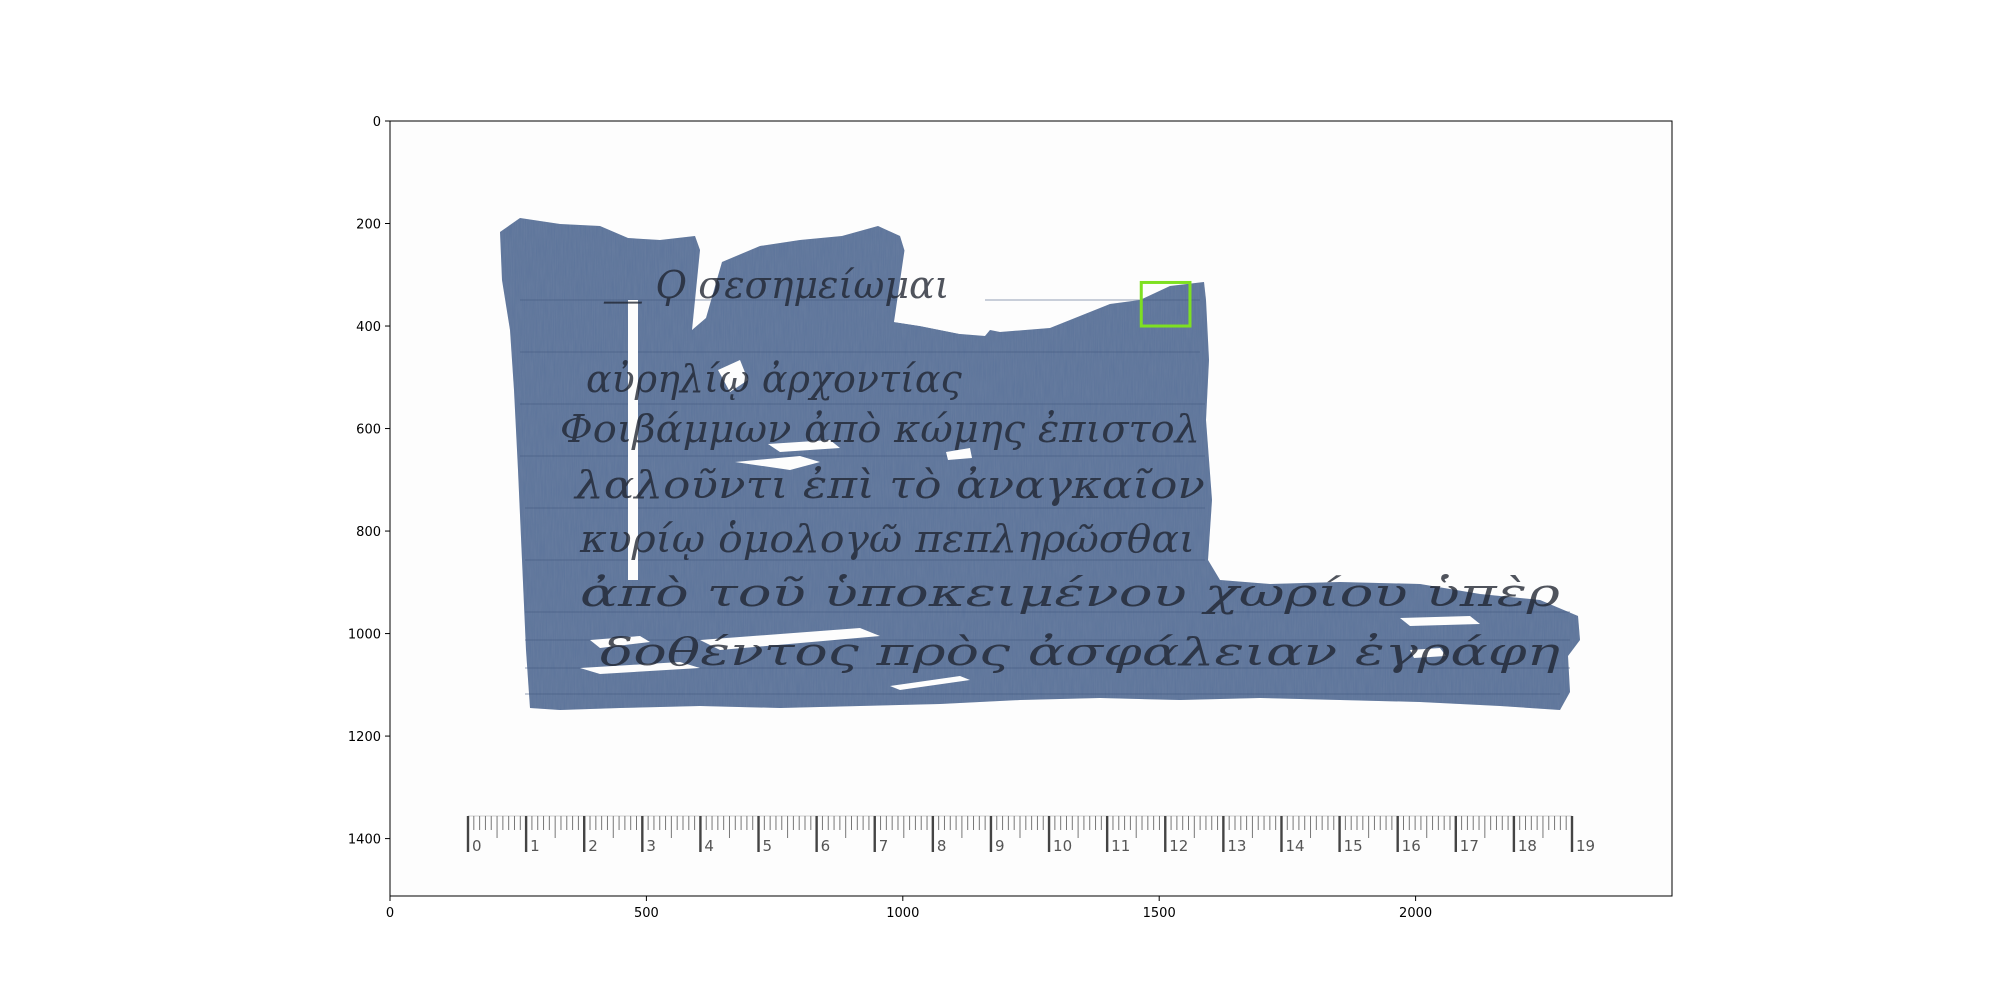  I want to click on ruler-number: 16, so click(1411, 846).